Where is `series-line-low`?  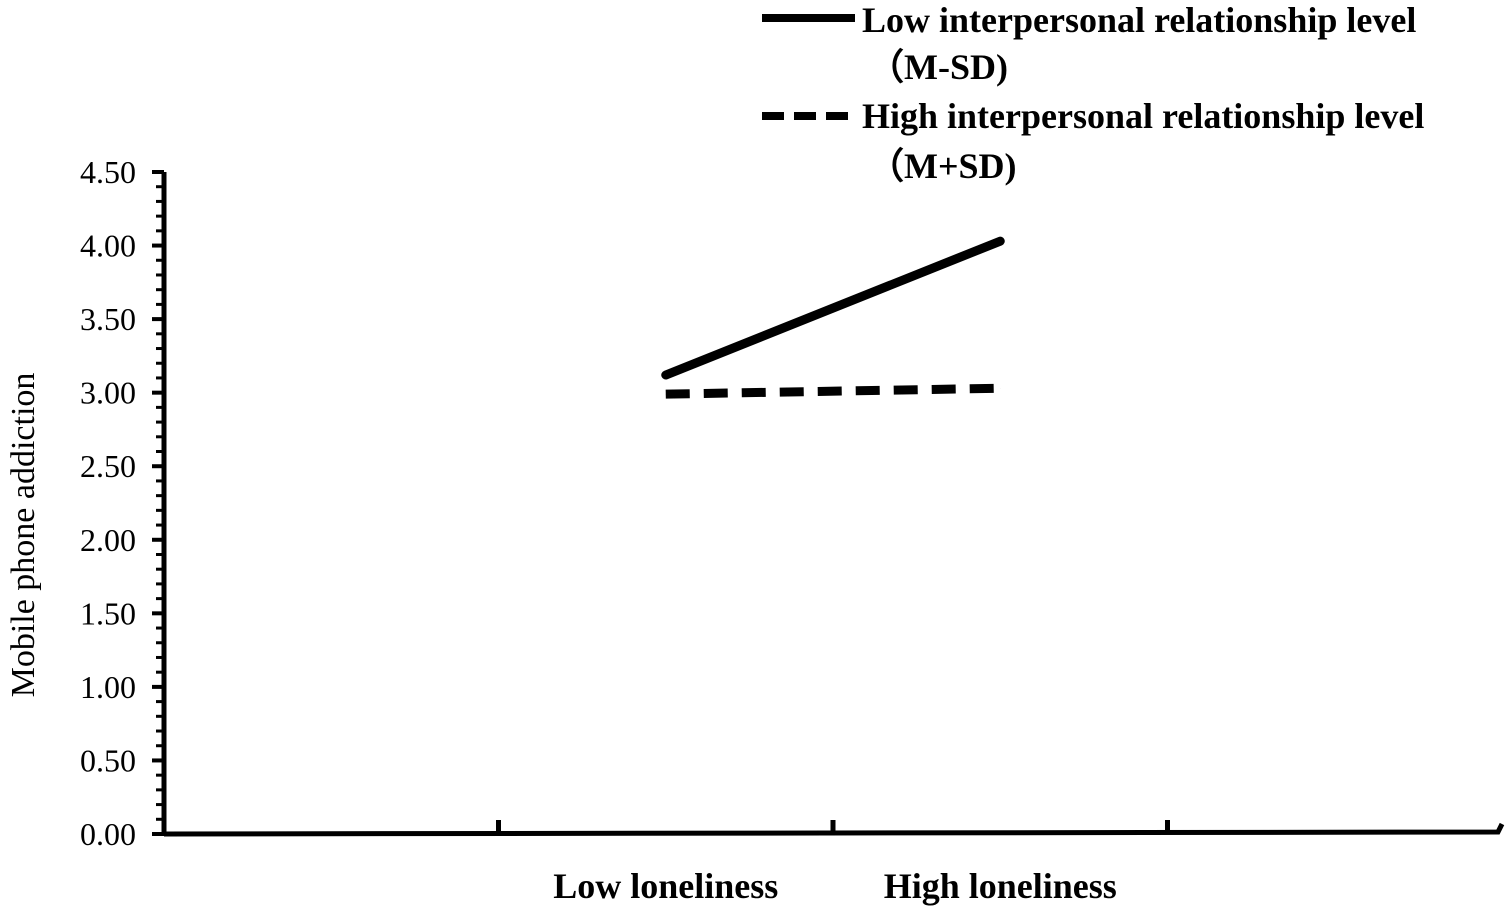 series-line-low is located at coordinates (833, 308).